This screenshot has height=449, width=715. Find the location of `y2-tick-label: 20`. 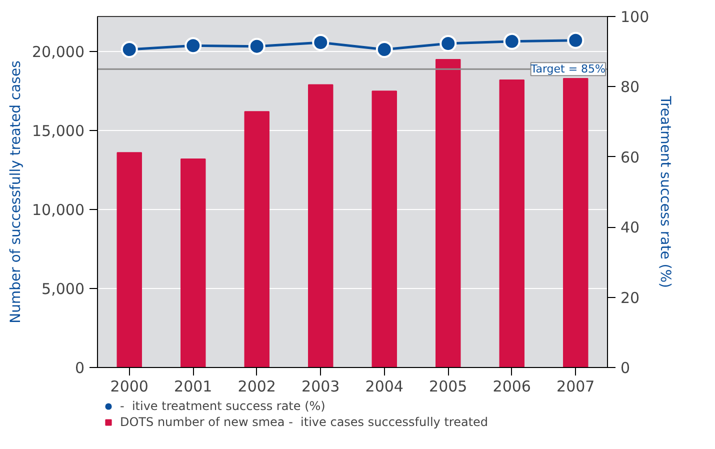

y2-tick-label: 20 is located at coordinates (630, 297).